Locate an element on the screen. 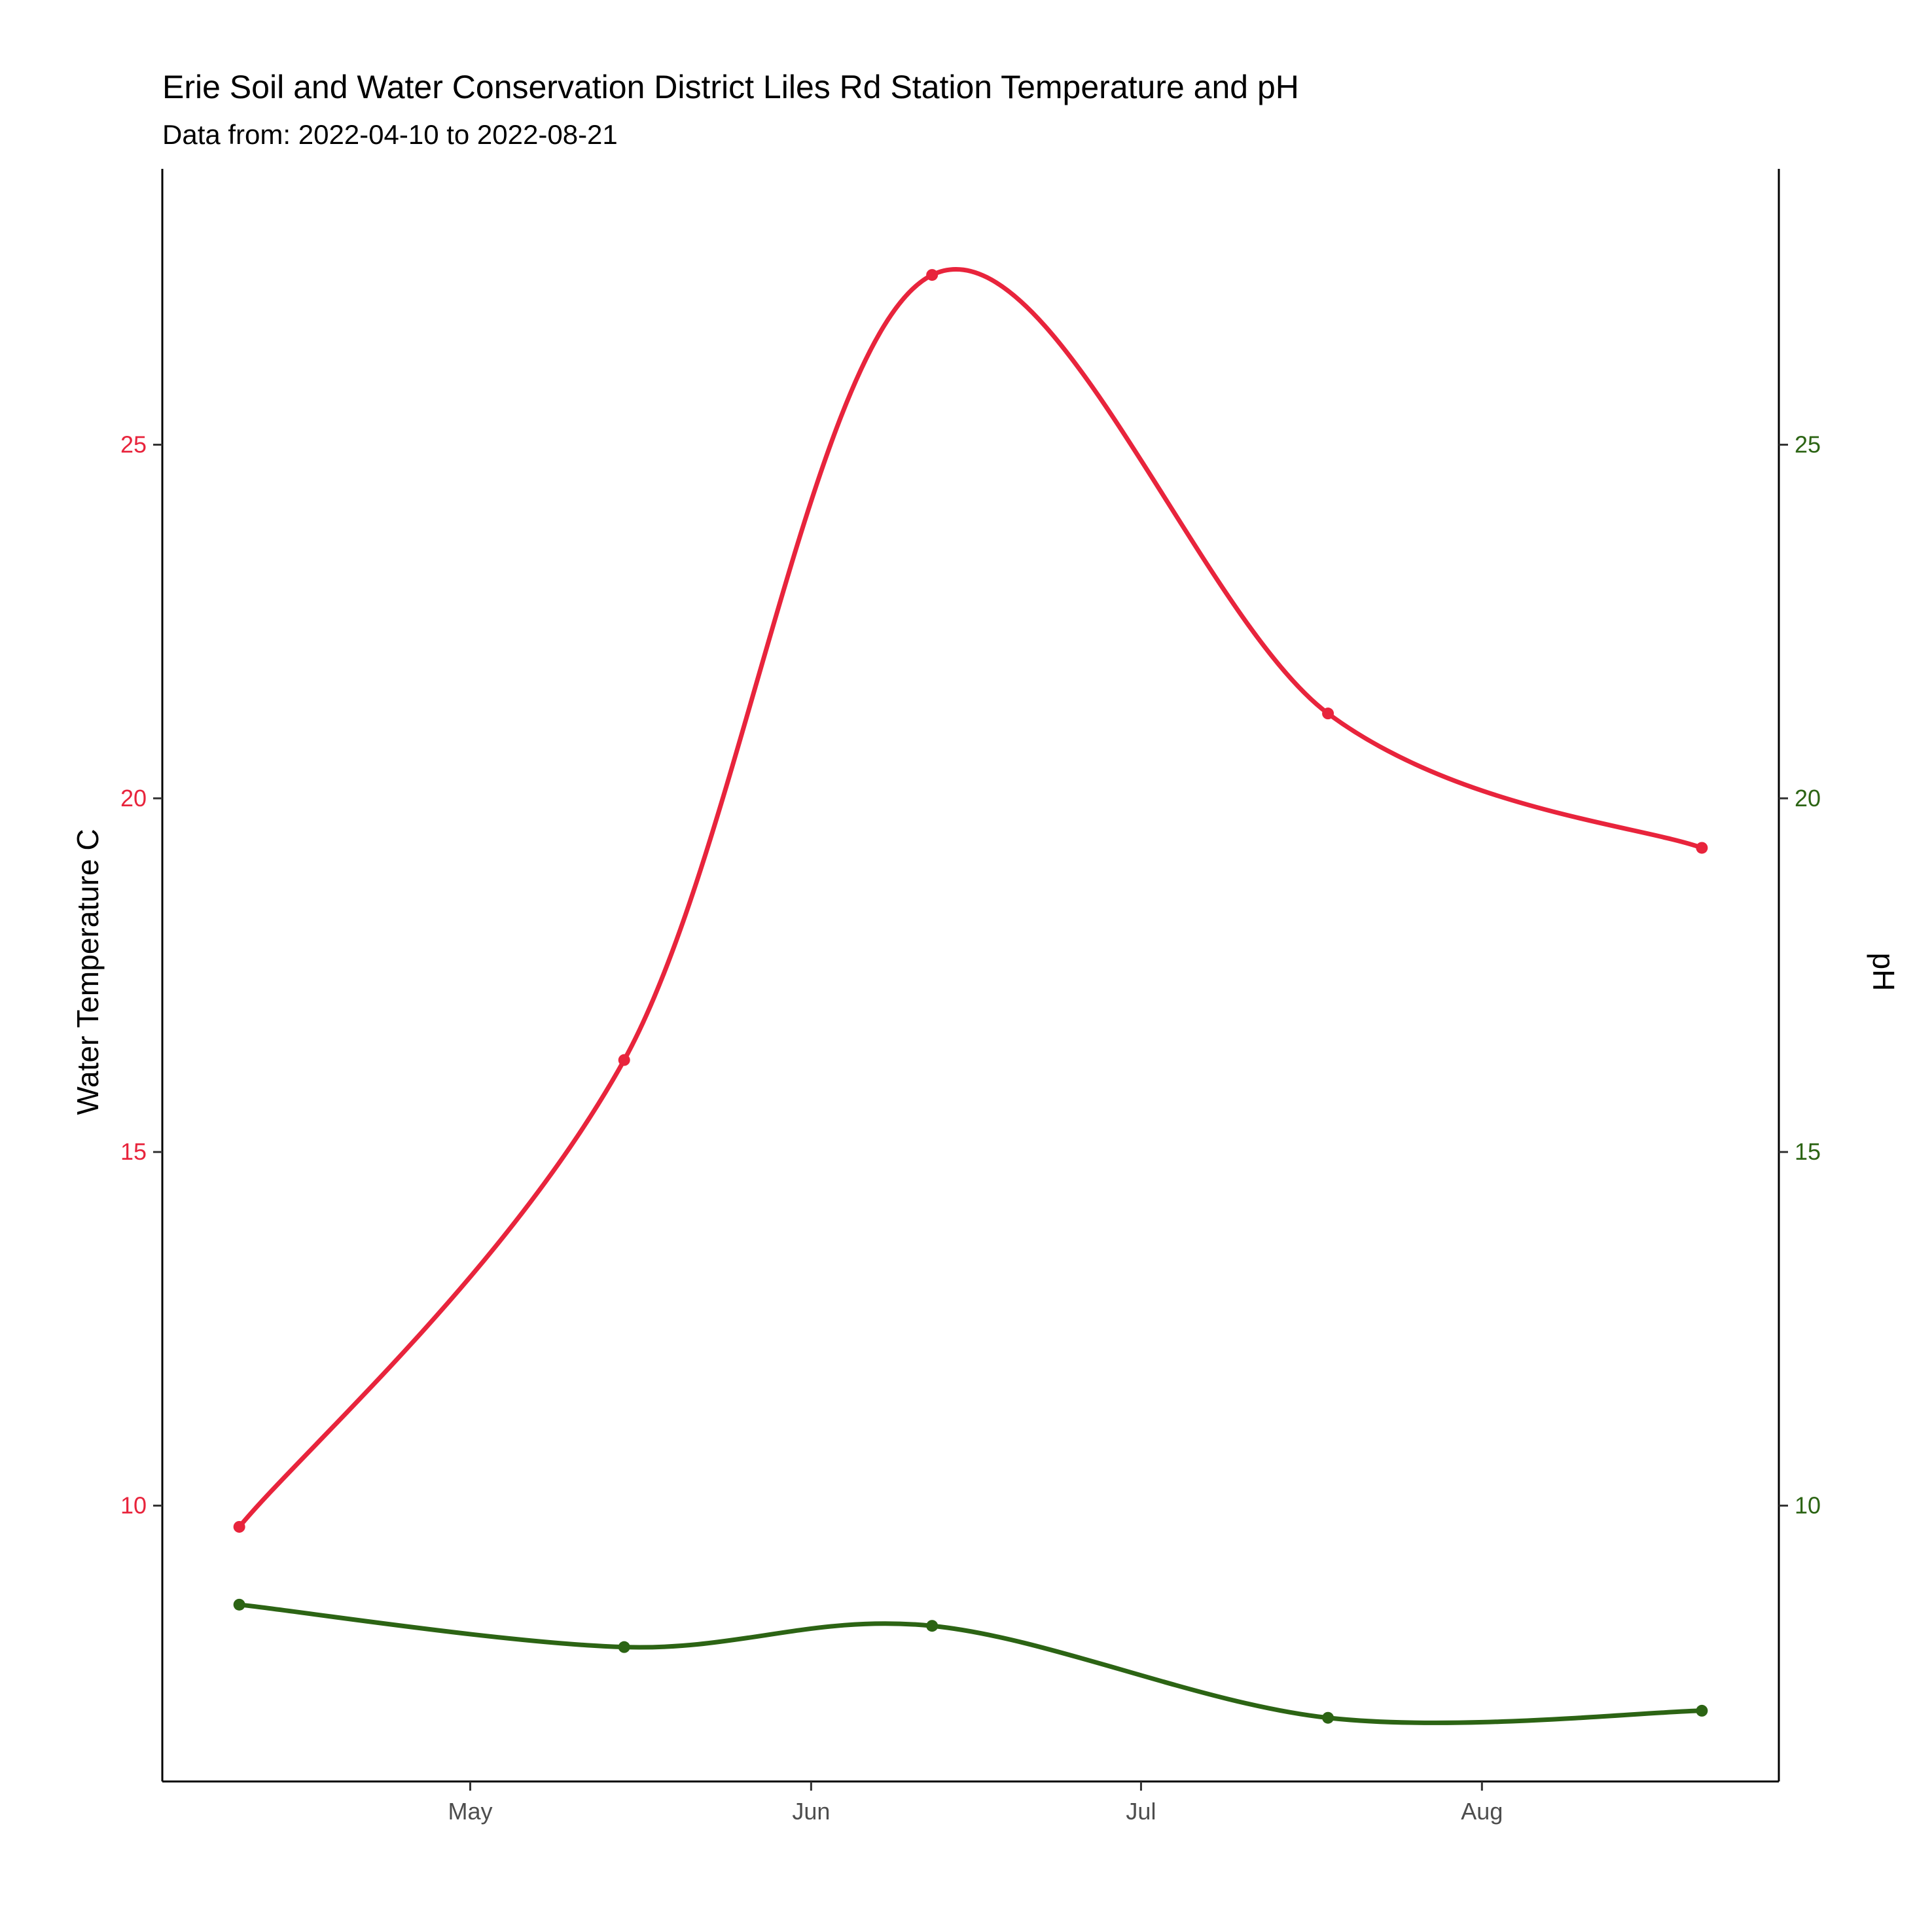  ph-line is located at coordinates (970, 1663).